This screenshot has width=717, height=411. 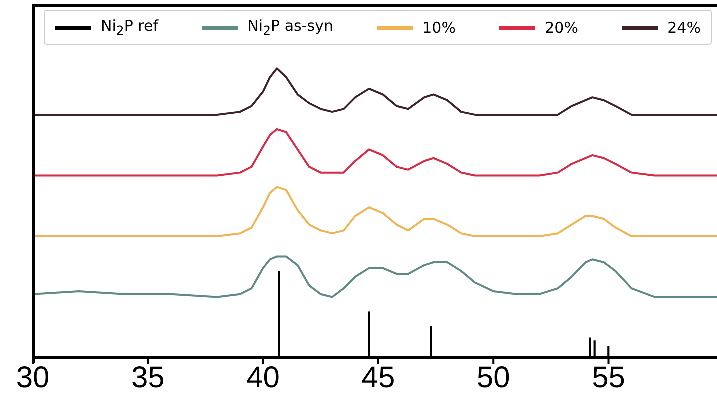 What do you see at coordinates (33, 377) in the screenshot?
I see `x-tick-label: 30` at bounding box center [33, 377].